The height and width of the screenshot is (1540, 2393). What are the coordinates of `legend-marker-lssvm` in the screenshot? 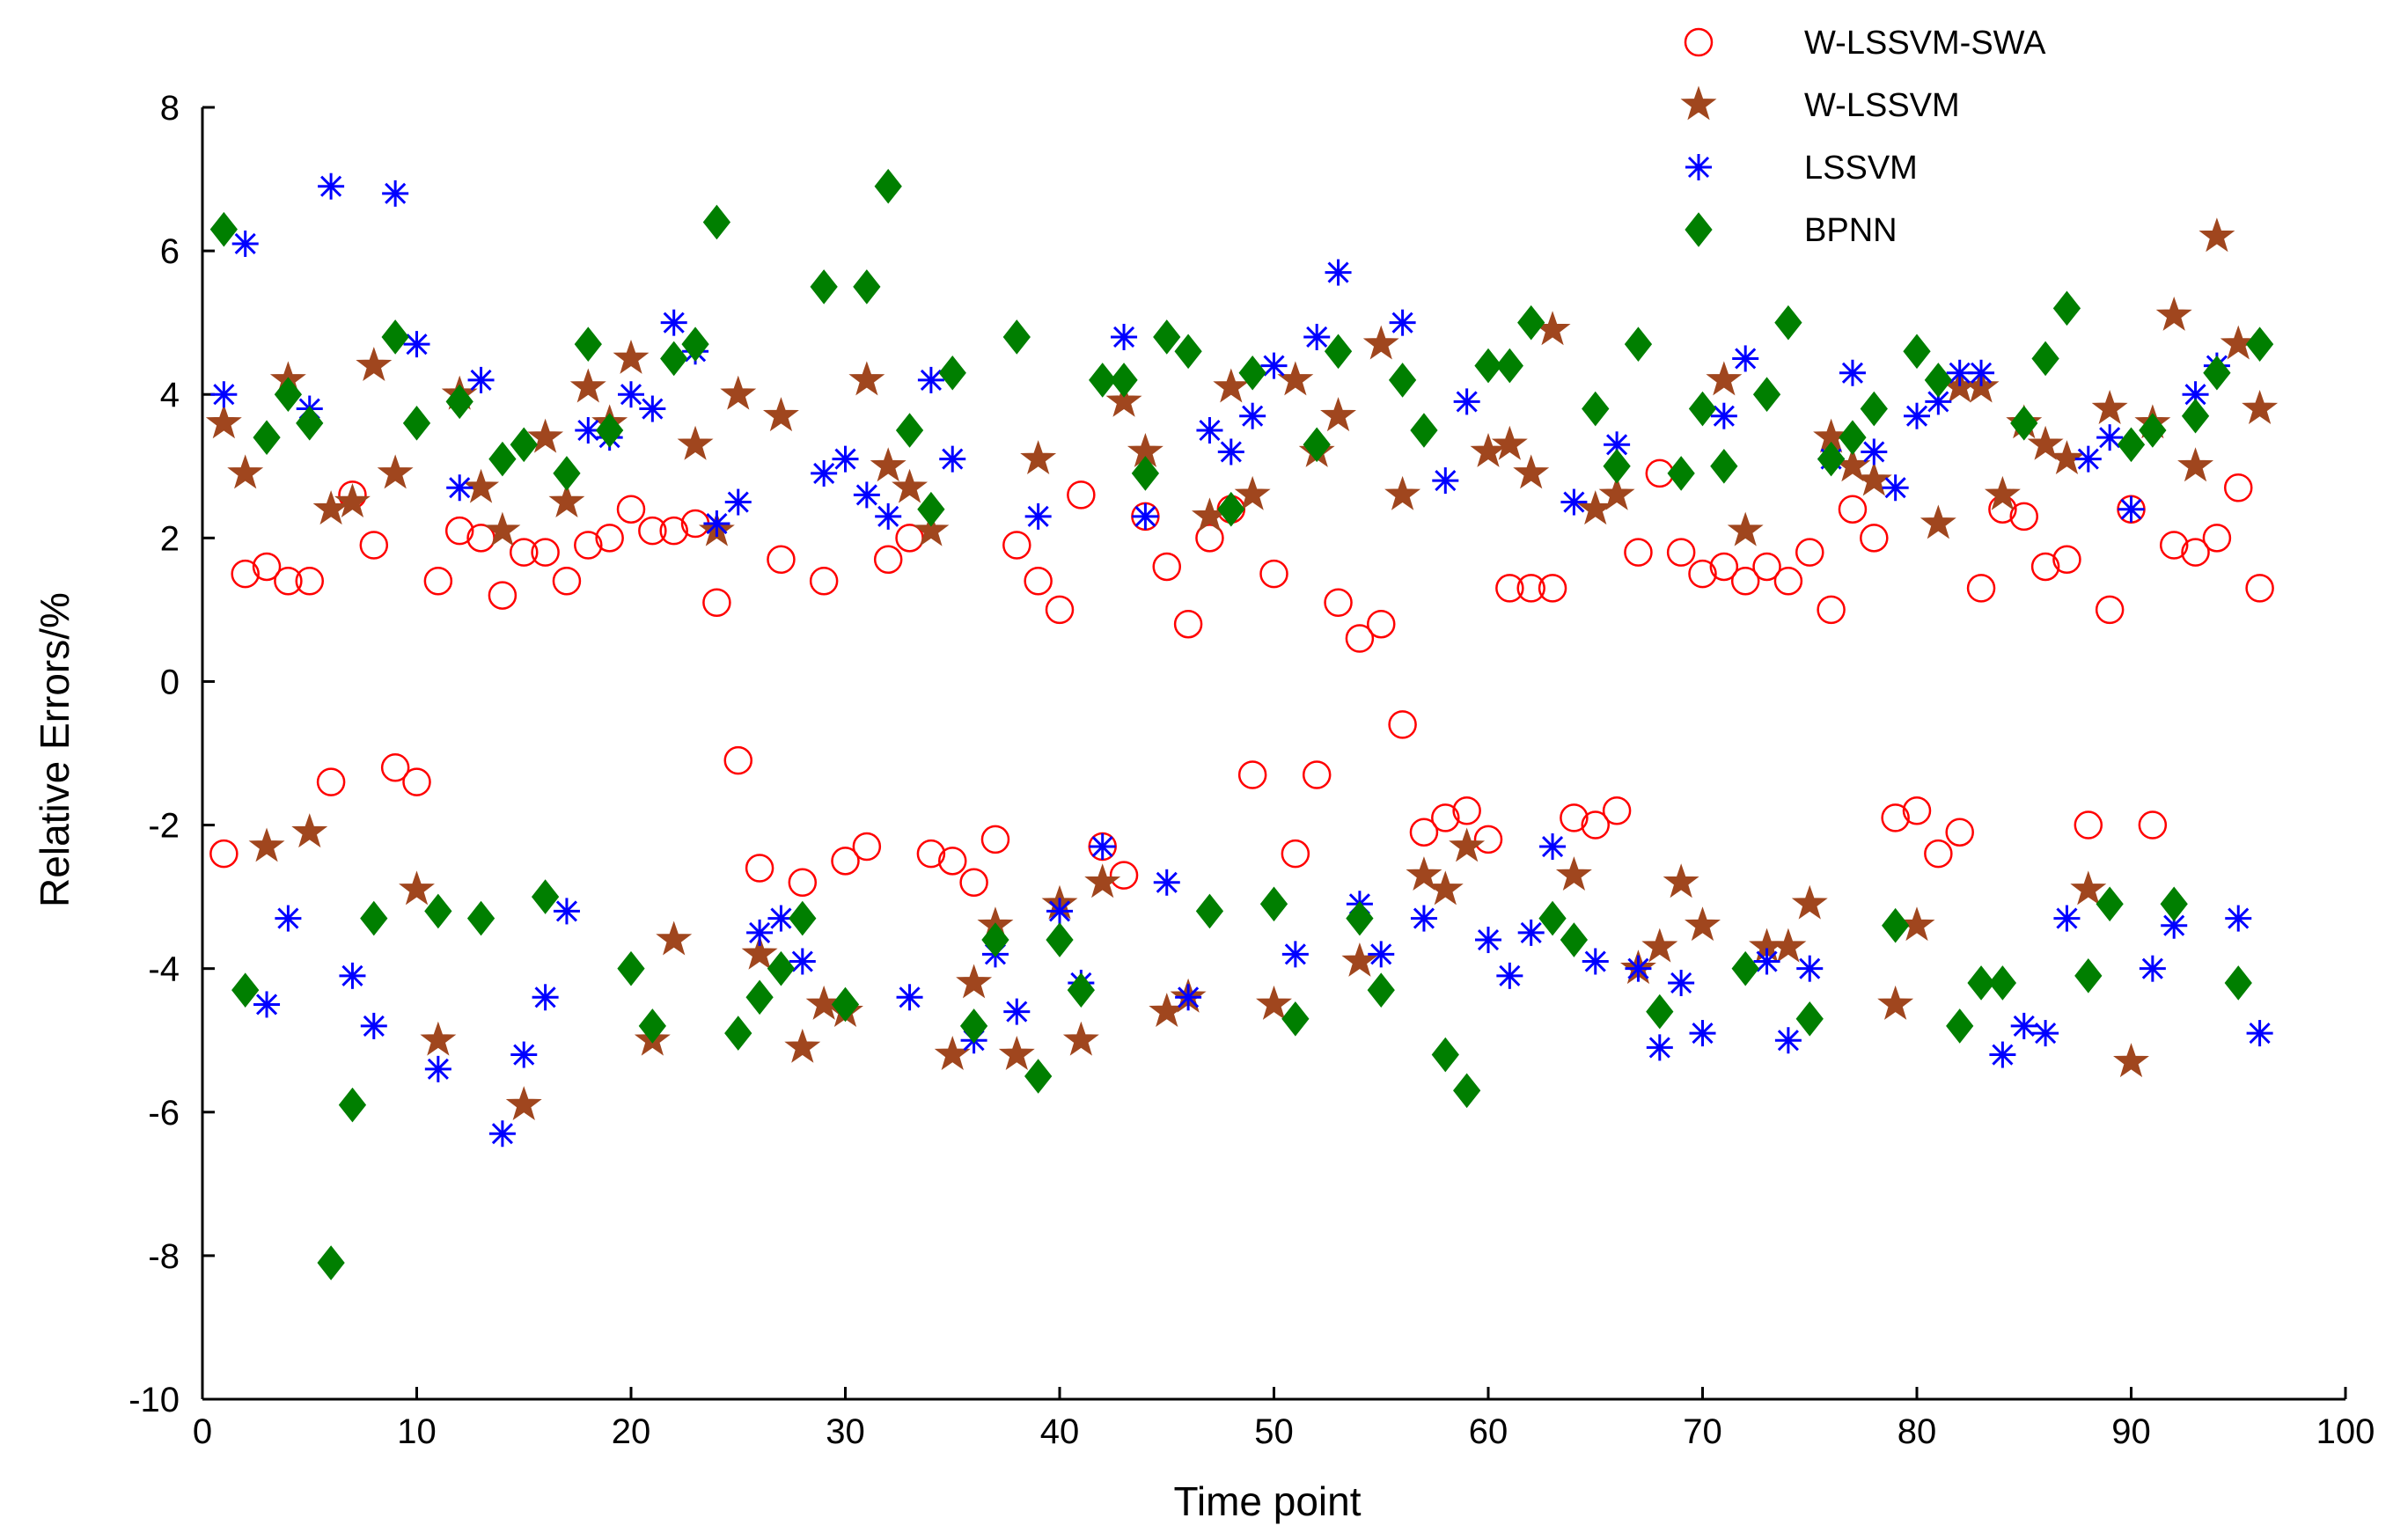 It's located at (1698, 167).